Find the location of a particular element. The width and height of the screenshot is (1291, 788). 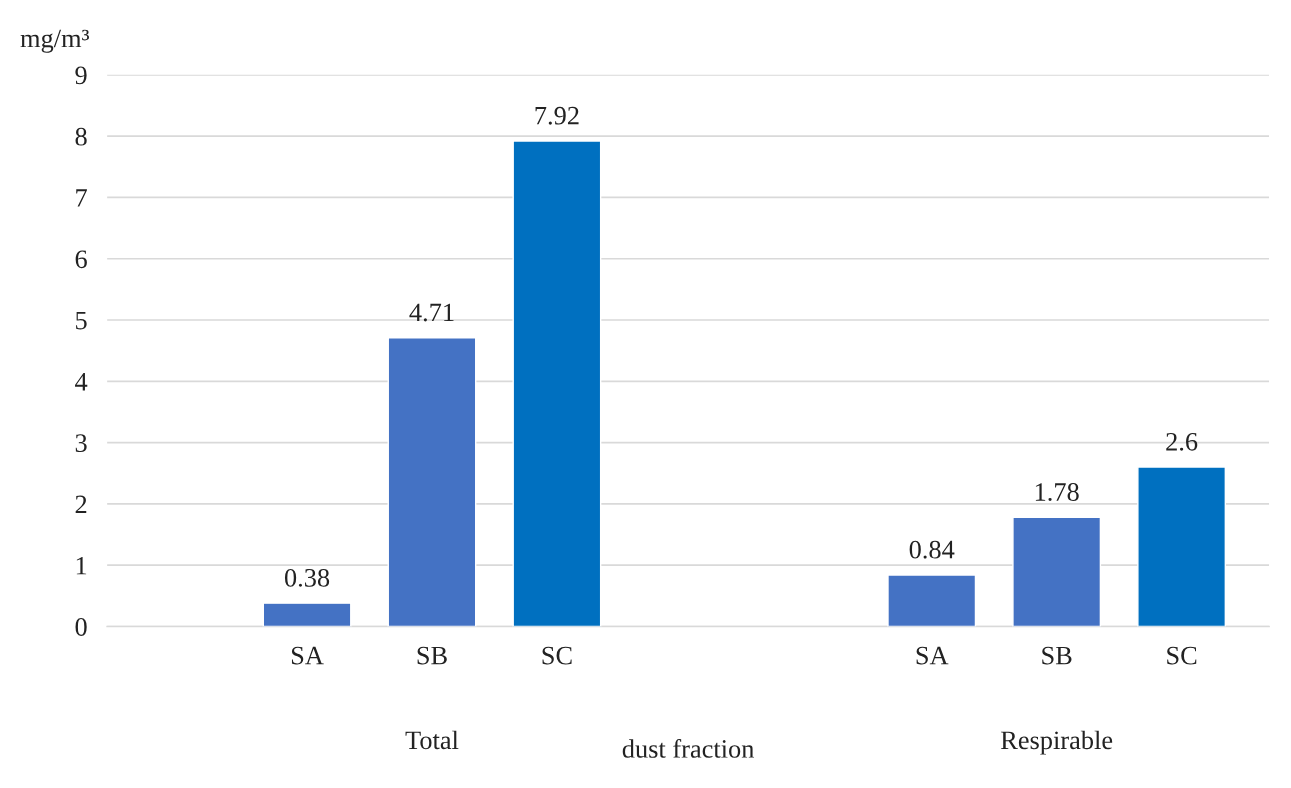

data-label: 7.92 is located at coordinates (557, 115).